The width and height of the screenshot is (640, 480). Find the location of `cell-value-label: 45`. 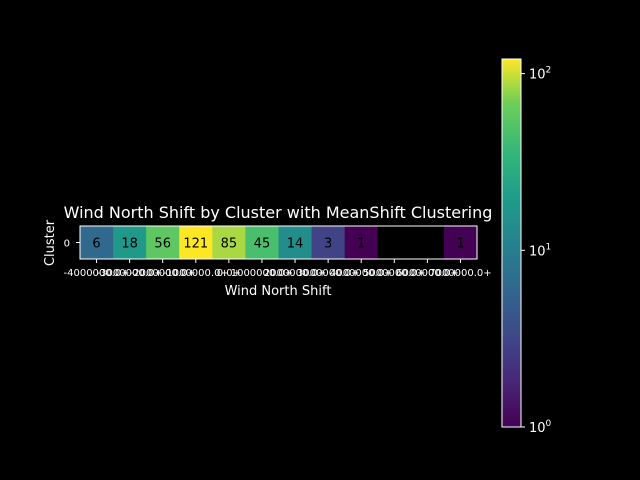

cell-value-label: 45 is located at coordinates (262, 244).